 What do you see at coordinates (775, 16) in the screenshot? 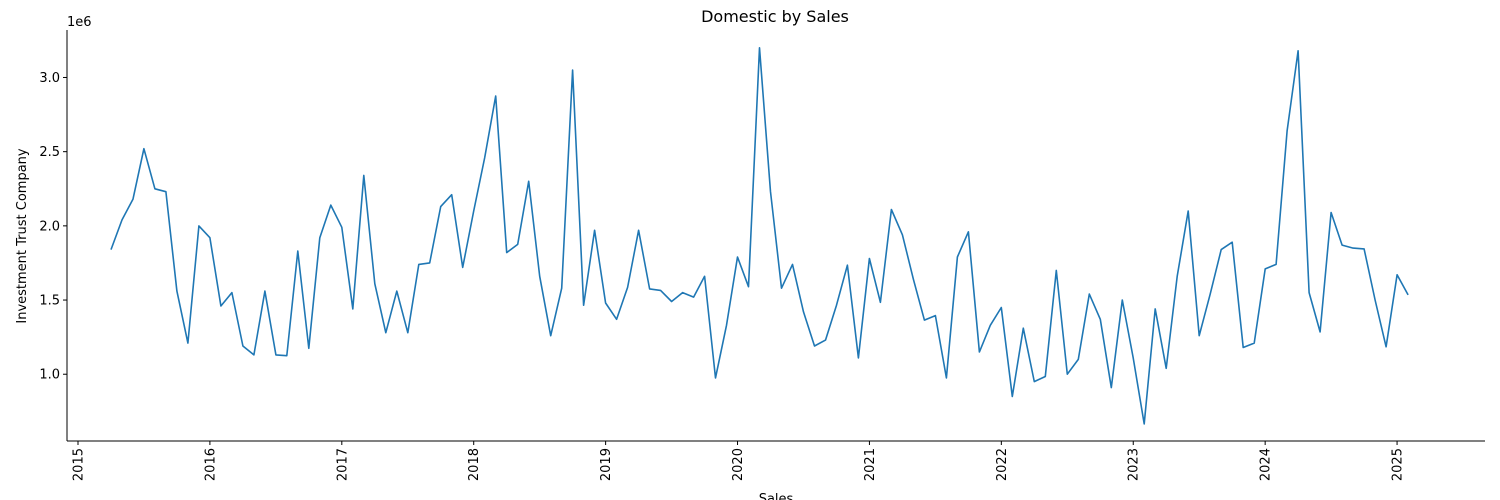
I see `chart-title: Domestic by Sales` at bounding box center [775, 16].